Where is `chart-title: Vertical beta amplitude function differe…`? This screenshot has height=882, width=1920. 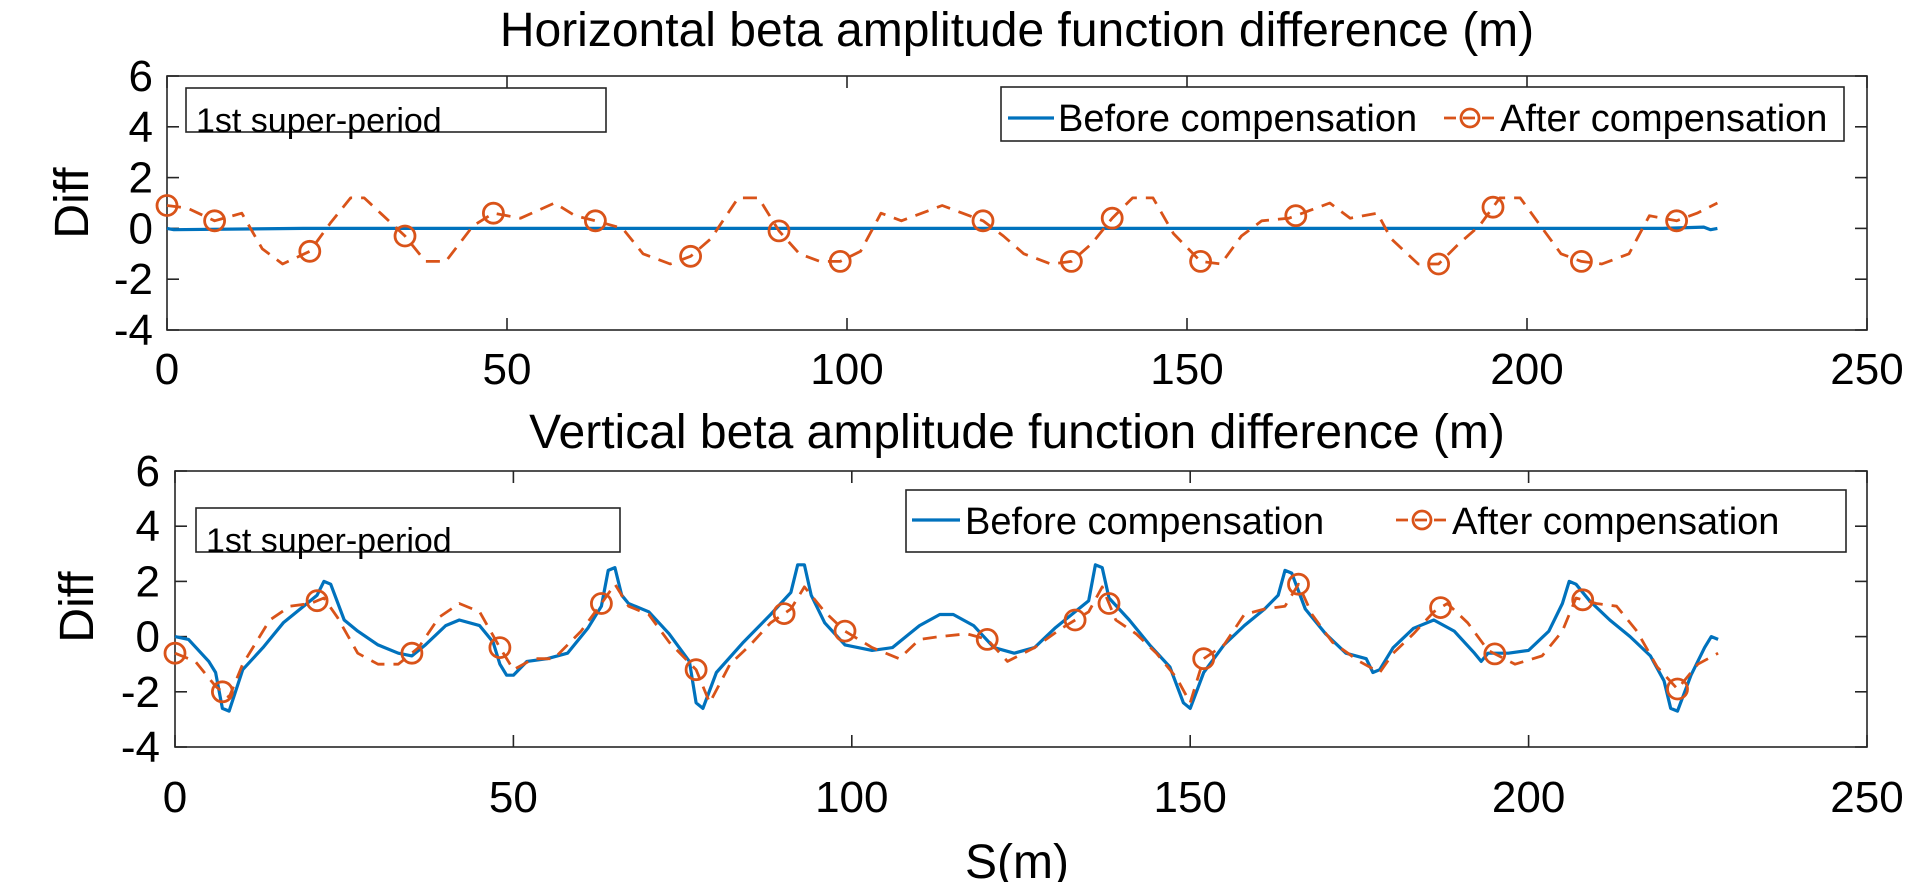 chart-title: Vertical beta amplitude function differe… is located at coordinates (1017, 432).